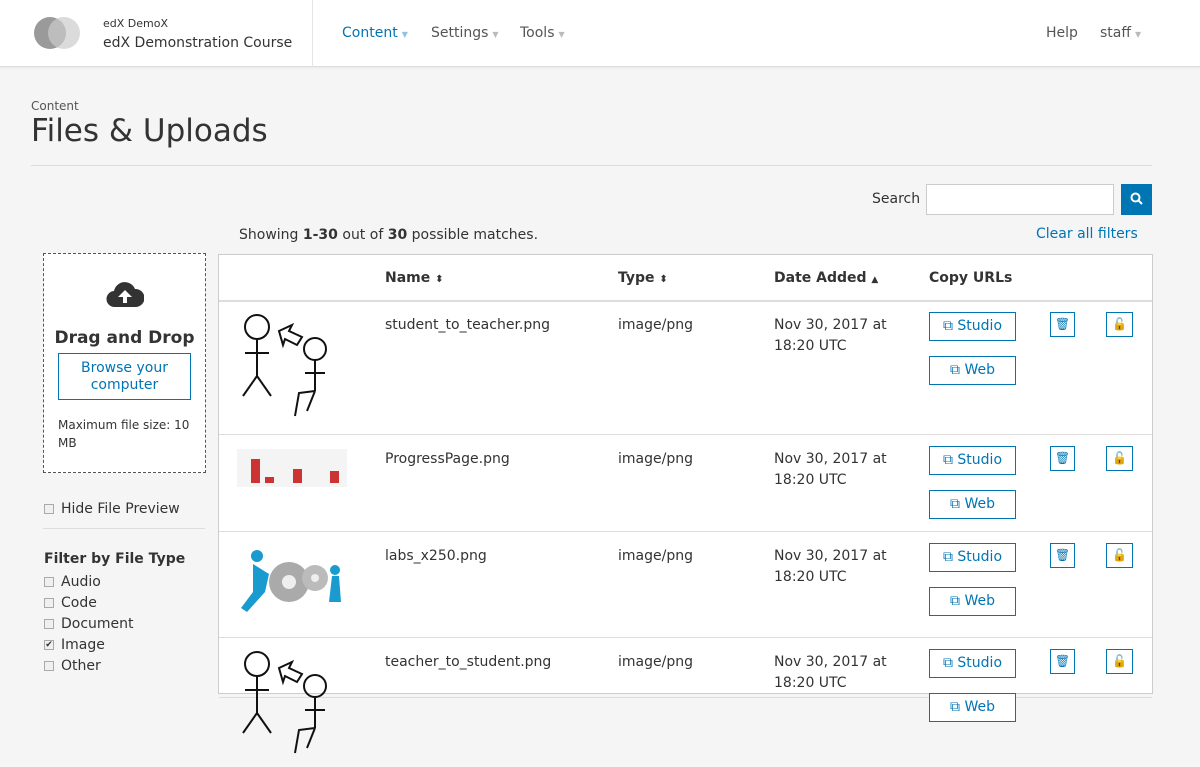 This screenshot has width=1200, height=767. What do you see at coordinates (473, 235) in the screenshot?
I see `results-suffix: possible matches.` at bounding box center [473, 235].